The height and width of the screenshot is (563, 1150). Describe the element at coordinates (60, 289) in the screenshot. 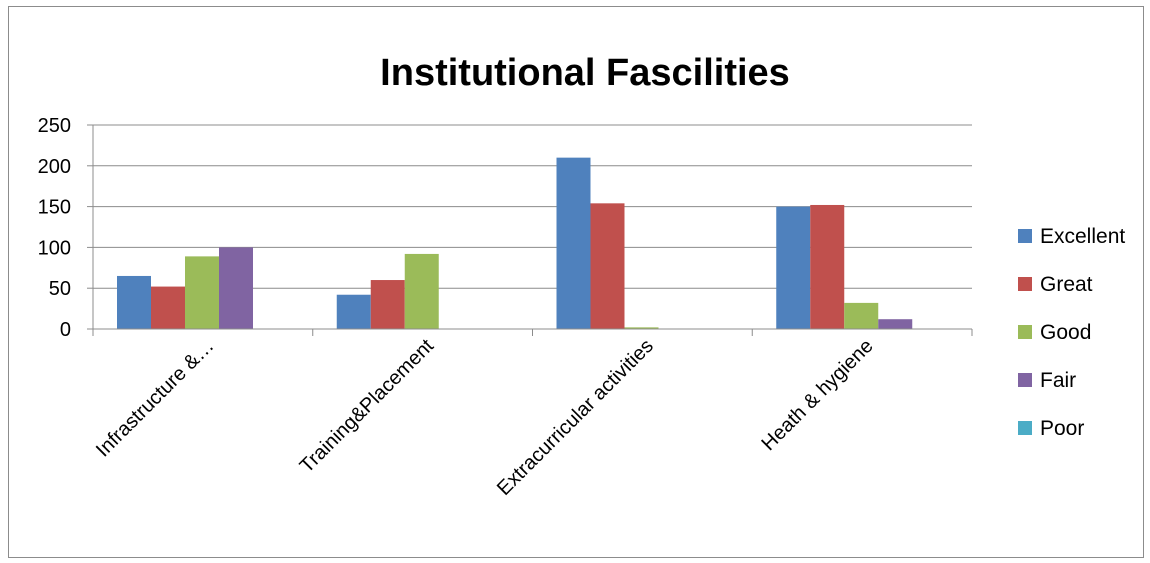

I see `y-tick-label: 50` at that location.